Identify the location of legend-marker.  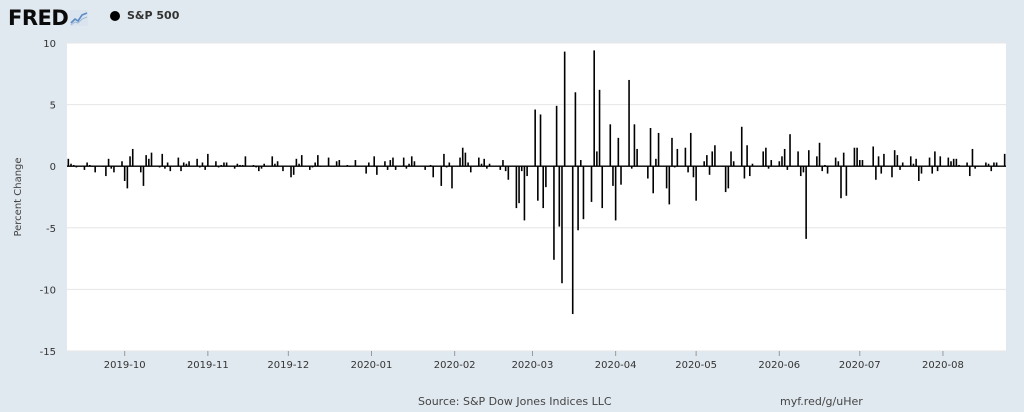
(115, 15).